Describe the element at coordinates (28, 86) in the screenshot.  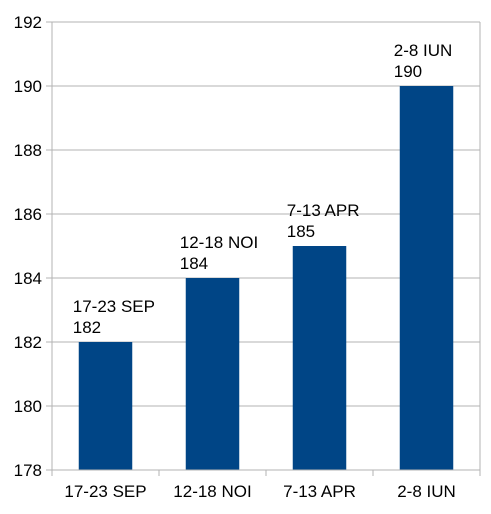
I see `y-tick-label: 190` at that location.